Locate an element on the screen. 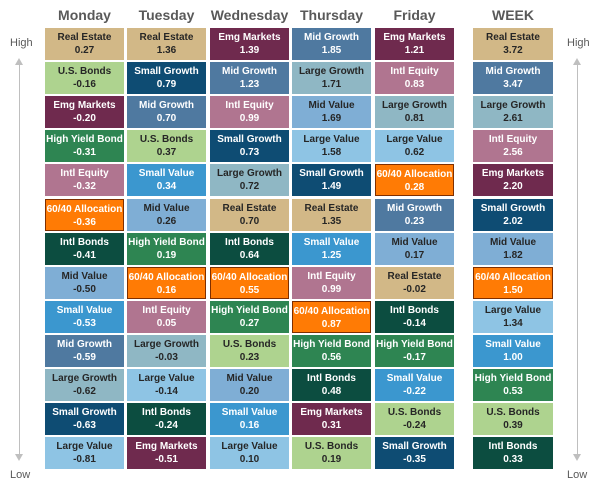 This screenshot has width=600, height=495. cell-week-high-yield-bond: High Yield Bond 0.53 is located at coordinates (513, 385).